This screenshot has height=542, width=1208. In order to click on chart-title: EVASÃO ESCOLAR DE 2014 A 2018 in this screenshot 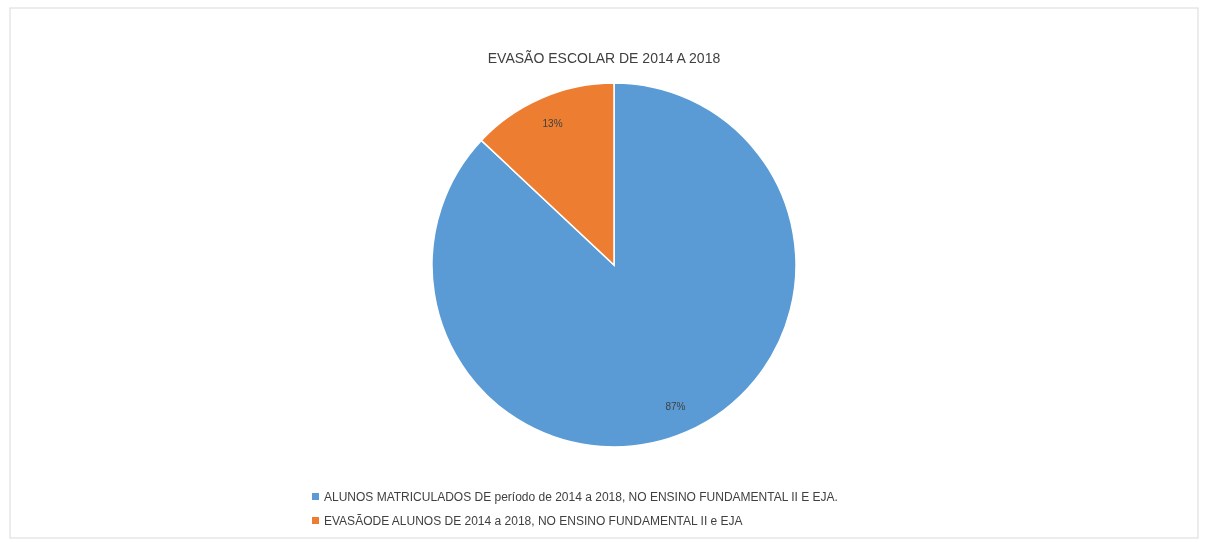, I will do `click(604, 58)`.